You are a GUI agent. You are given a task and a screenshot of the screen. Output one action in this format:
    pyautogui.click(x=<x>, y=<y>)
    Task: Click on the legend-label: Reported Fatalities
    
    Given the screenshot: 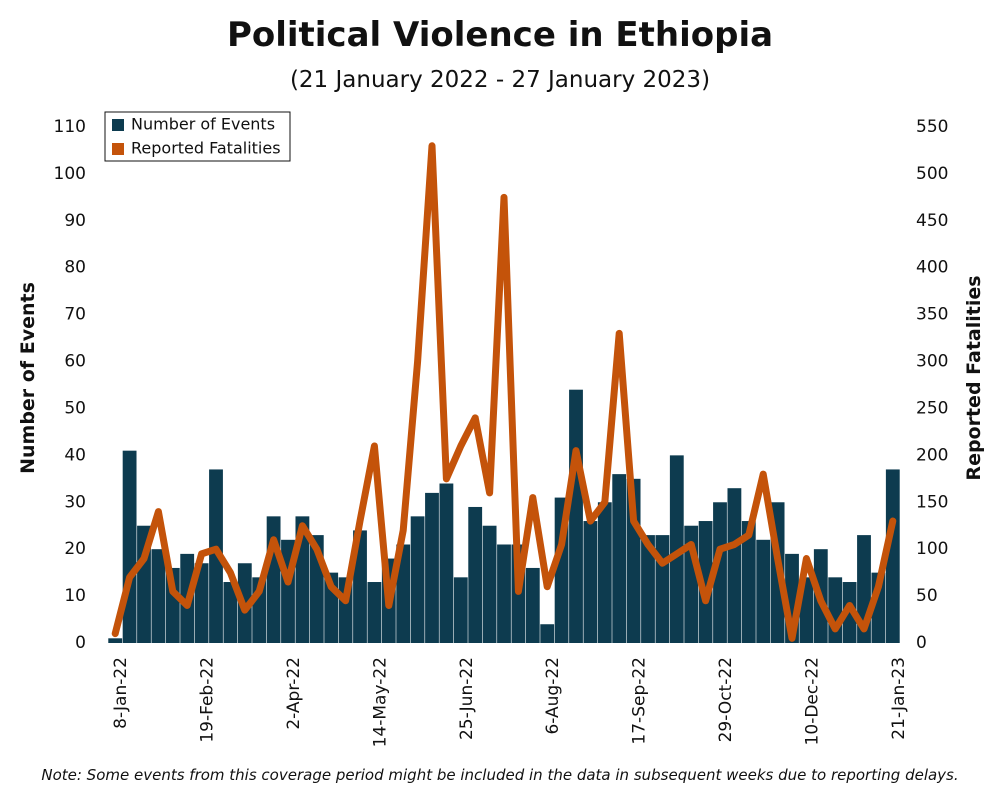 What is the action you would take?
    pyautogui.click(x=206, y=148)
    